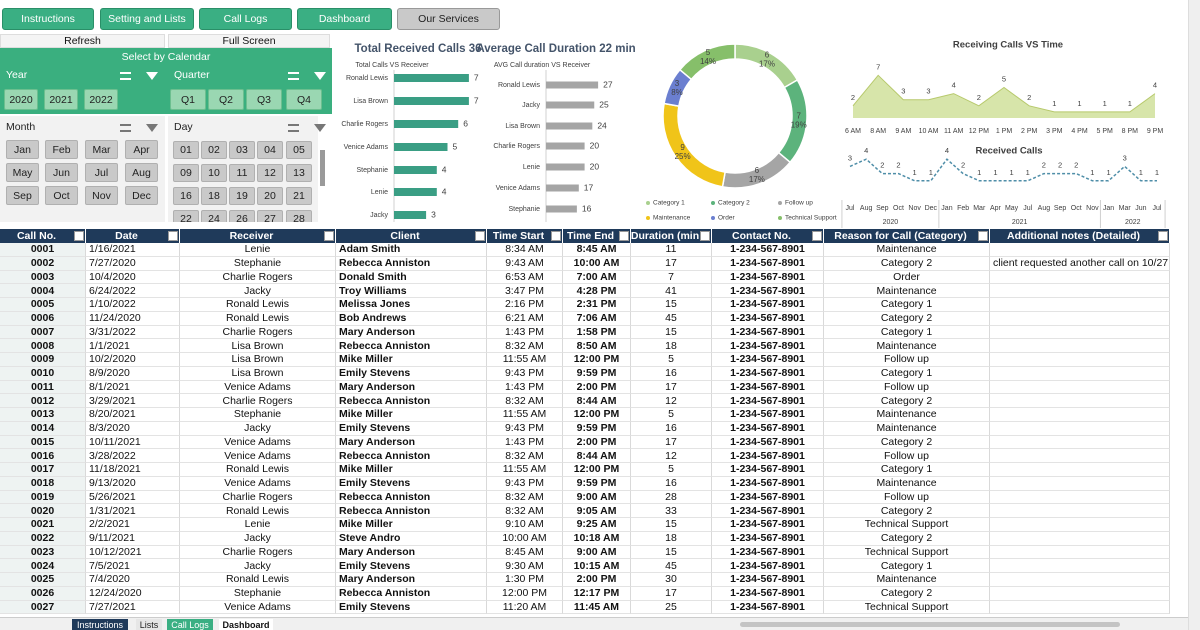 This screenshot has width=1200, height=630. Describe the element at coordinates (597, 250) in the screenshot. I see `table-cell: 8:45 AM` at that location.